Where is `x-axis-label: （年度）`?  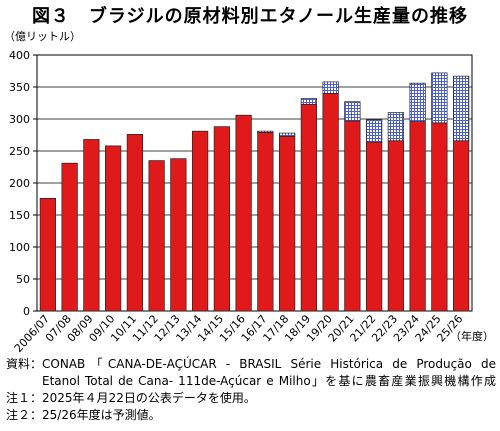 x-axis-label: （年度） is located at coordinates (472, 336).